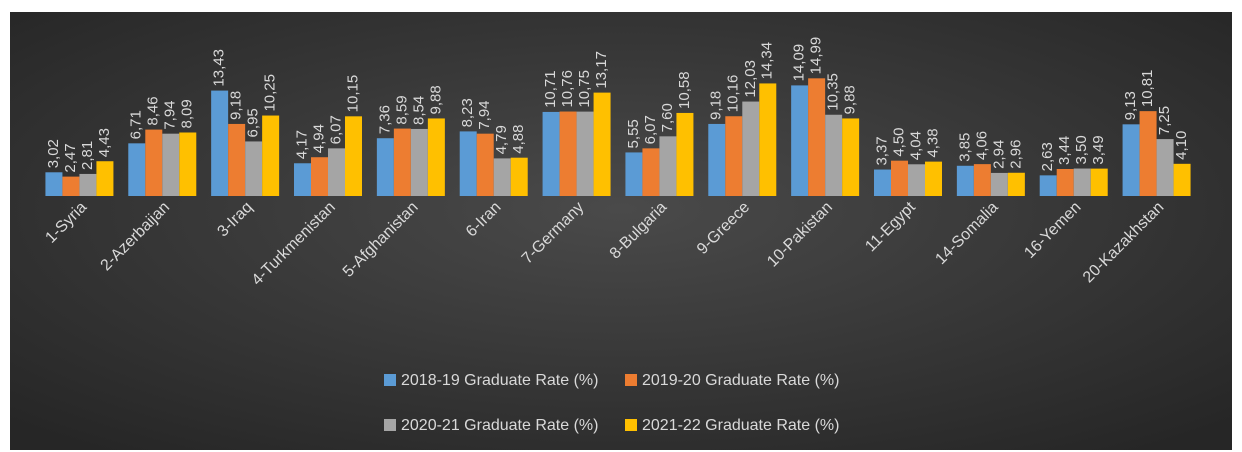 The image size is (1242, 452). I want to click on legend-label: 2019-20 Graduate Rate (%), so click(740, 380).